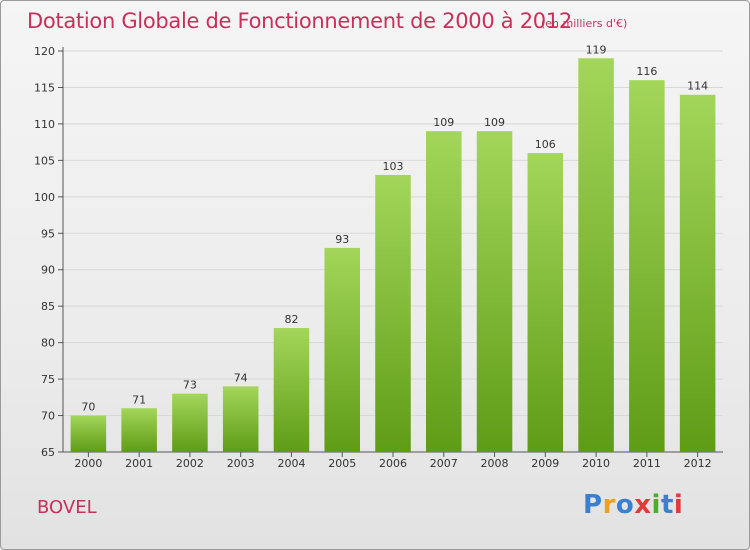  What do you see at coordinates (495, 463) in the screenshot?
I see `x-tick-label: 2008` at bounding box center [495, 463].